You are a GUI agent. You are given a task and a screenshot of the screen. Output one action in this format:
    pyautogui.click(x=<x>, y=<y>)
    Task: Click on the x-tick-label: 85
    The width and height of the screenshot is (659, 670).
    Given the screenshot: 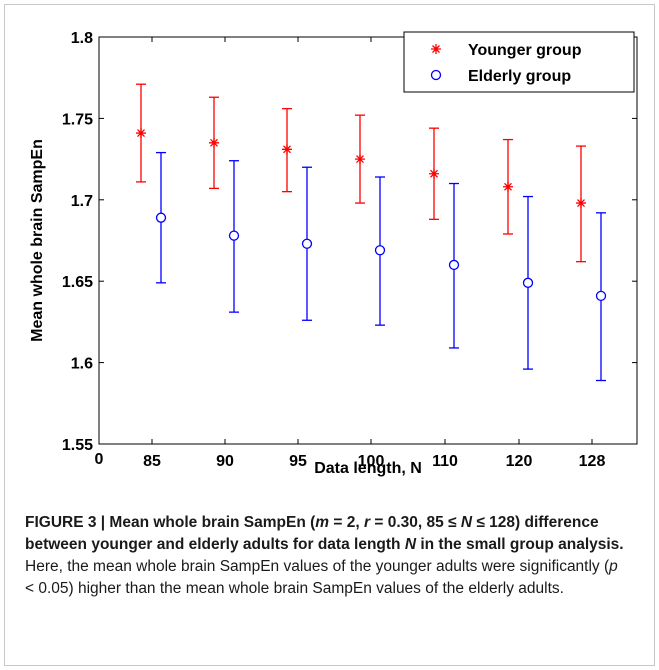 What is the action you would take?
    pyautogui.click(x=152, y=461)
    